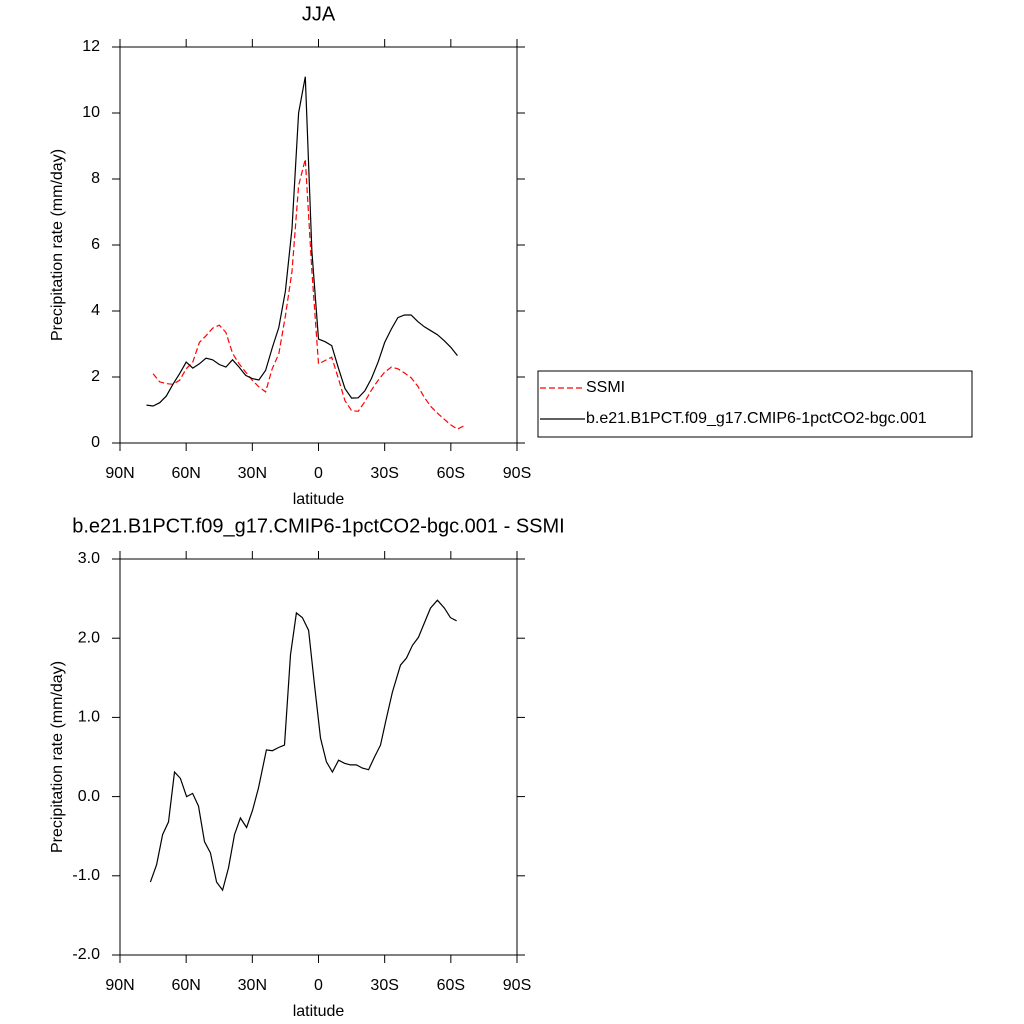 Image resolution: width=1024 pixels, height=1024 pixels. Describe the element at coordinates (319, 14) in the screenshot. I see `chart-title: JJA` at that location.